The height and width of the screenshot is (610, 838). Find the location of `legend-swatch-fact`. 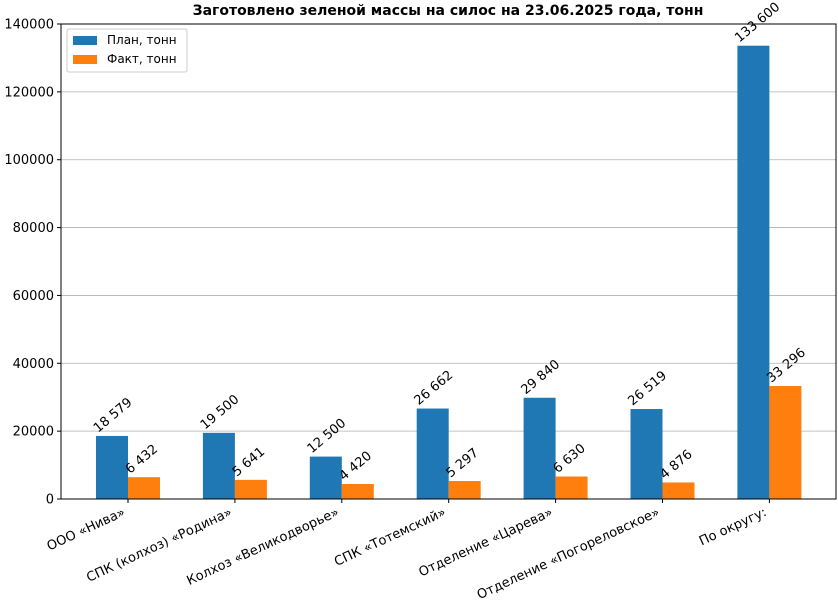

legend-swatch-fact is located at coordinates (85, 59).